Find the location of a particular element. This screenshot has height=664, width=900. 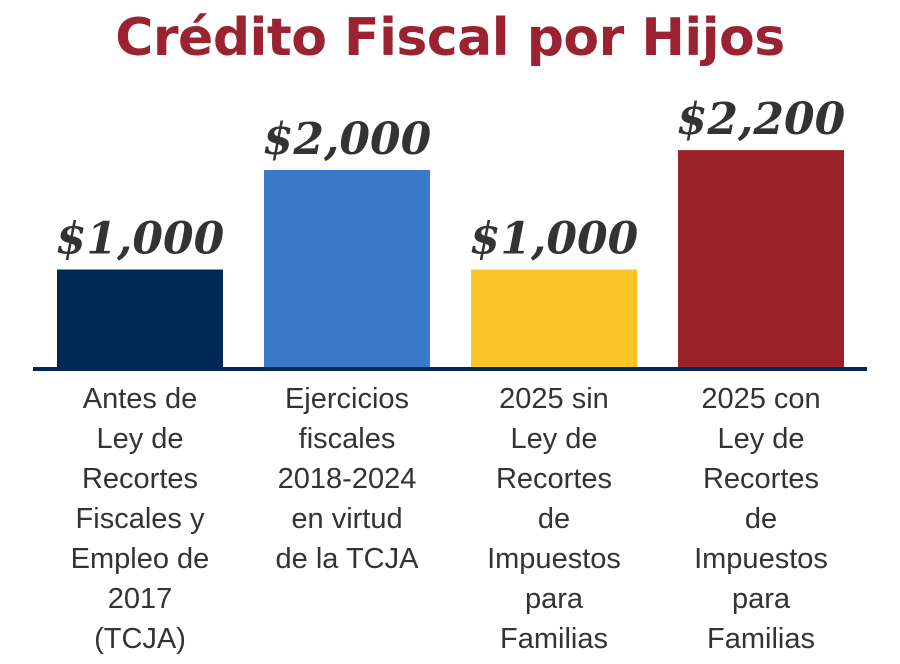

category-label: (TCJA) is located at coordinates (140, 639).